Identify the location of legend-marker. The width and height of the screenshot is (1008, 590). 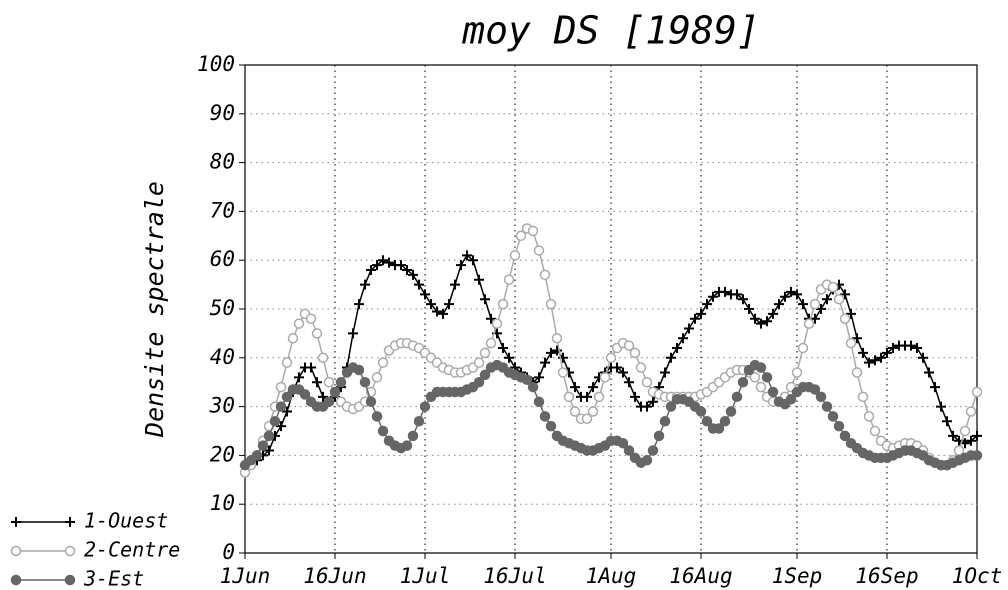
(70, 522).